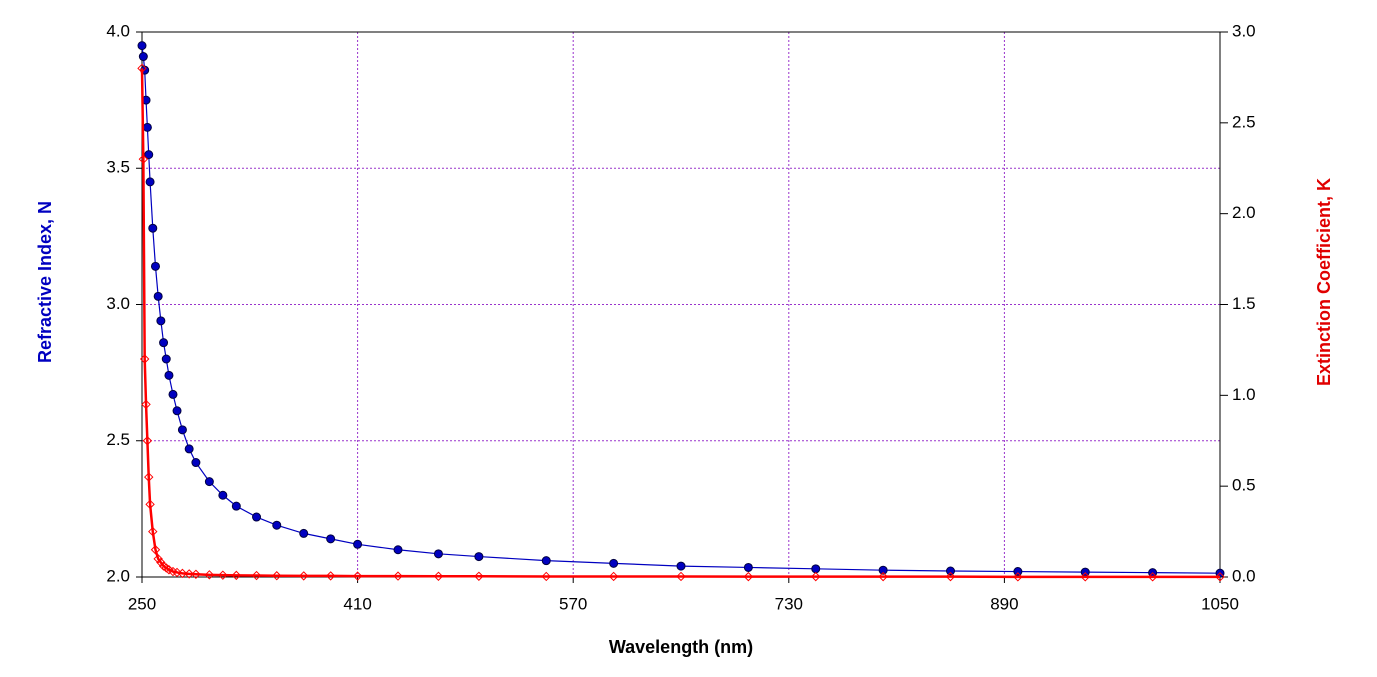 This screenshot has height=677, width=1377. I want to click on x-tick-label: 730, so click(789, 603).